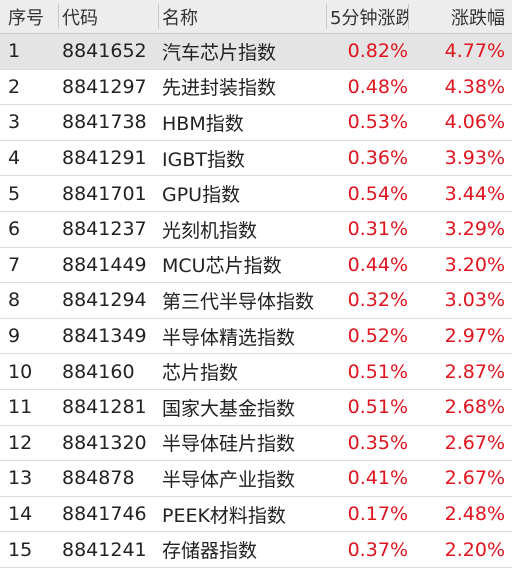  What do you see at coordinates (474, 371) in the screenshot?
I see `change-pct: 2.87%` at bounding box center [474, 371].